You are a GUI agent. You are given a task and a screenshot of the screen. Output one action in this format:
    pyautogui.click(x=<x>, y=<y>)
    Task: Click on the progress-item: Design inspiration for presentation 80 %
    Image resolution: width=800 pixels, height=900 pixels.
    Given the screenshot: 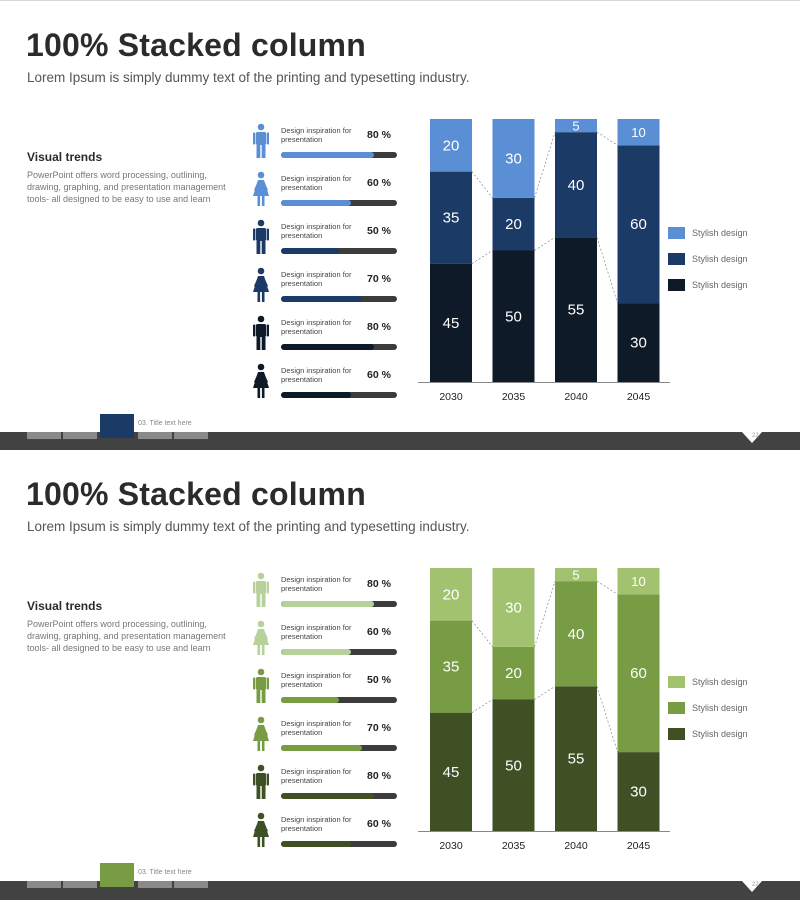 What is the action you would take?
    pyautogui.click(x=328, y=335)
    